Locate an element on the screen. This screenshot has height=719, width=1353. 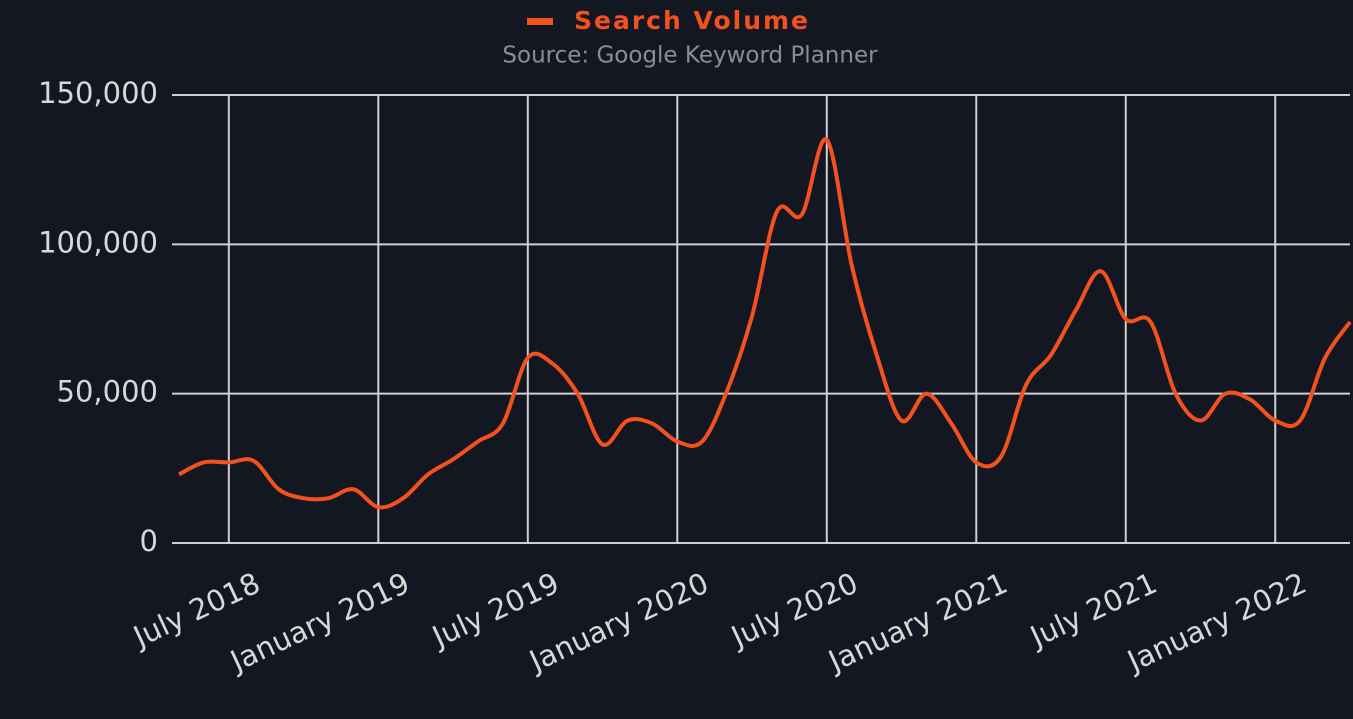
y-tick-label: 100,000 is located at coordinates (98, 242).